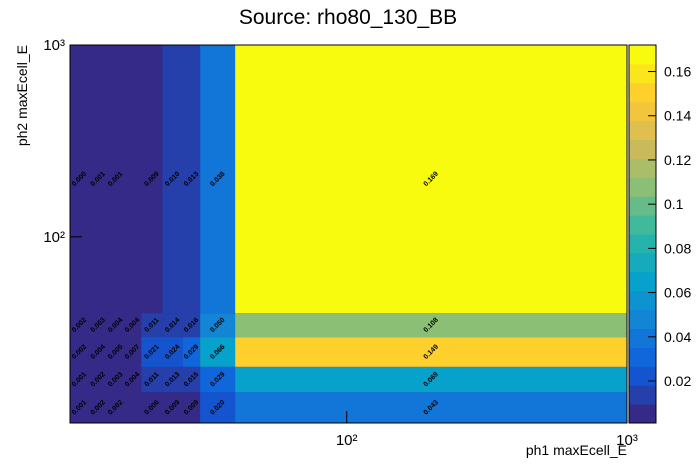 This screenshot has width=696, height=472. I want to click on colorbar-tick-label: 0.1, so click(674, 204).